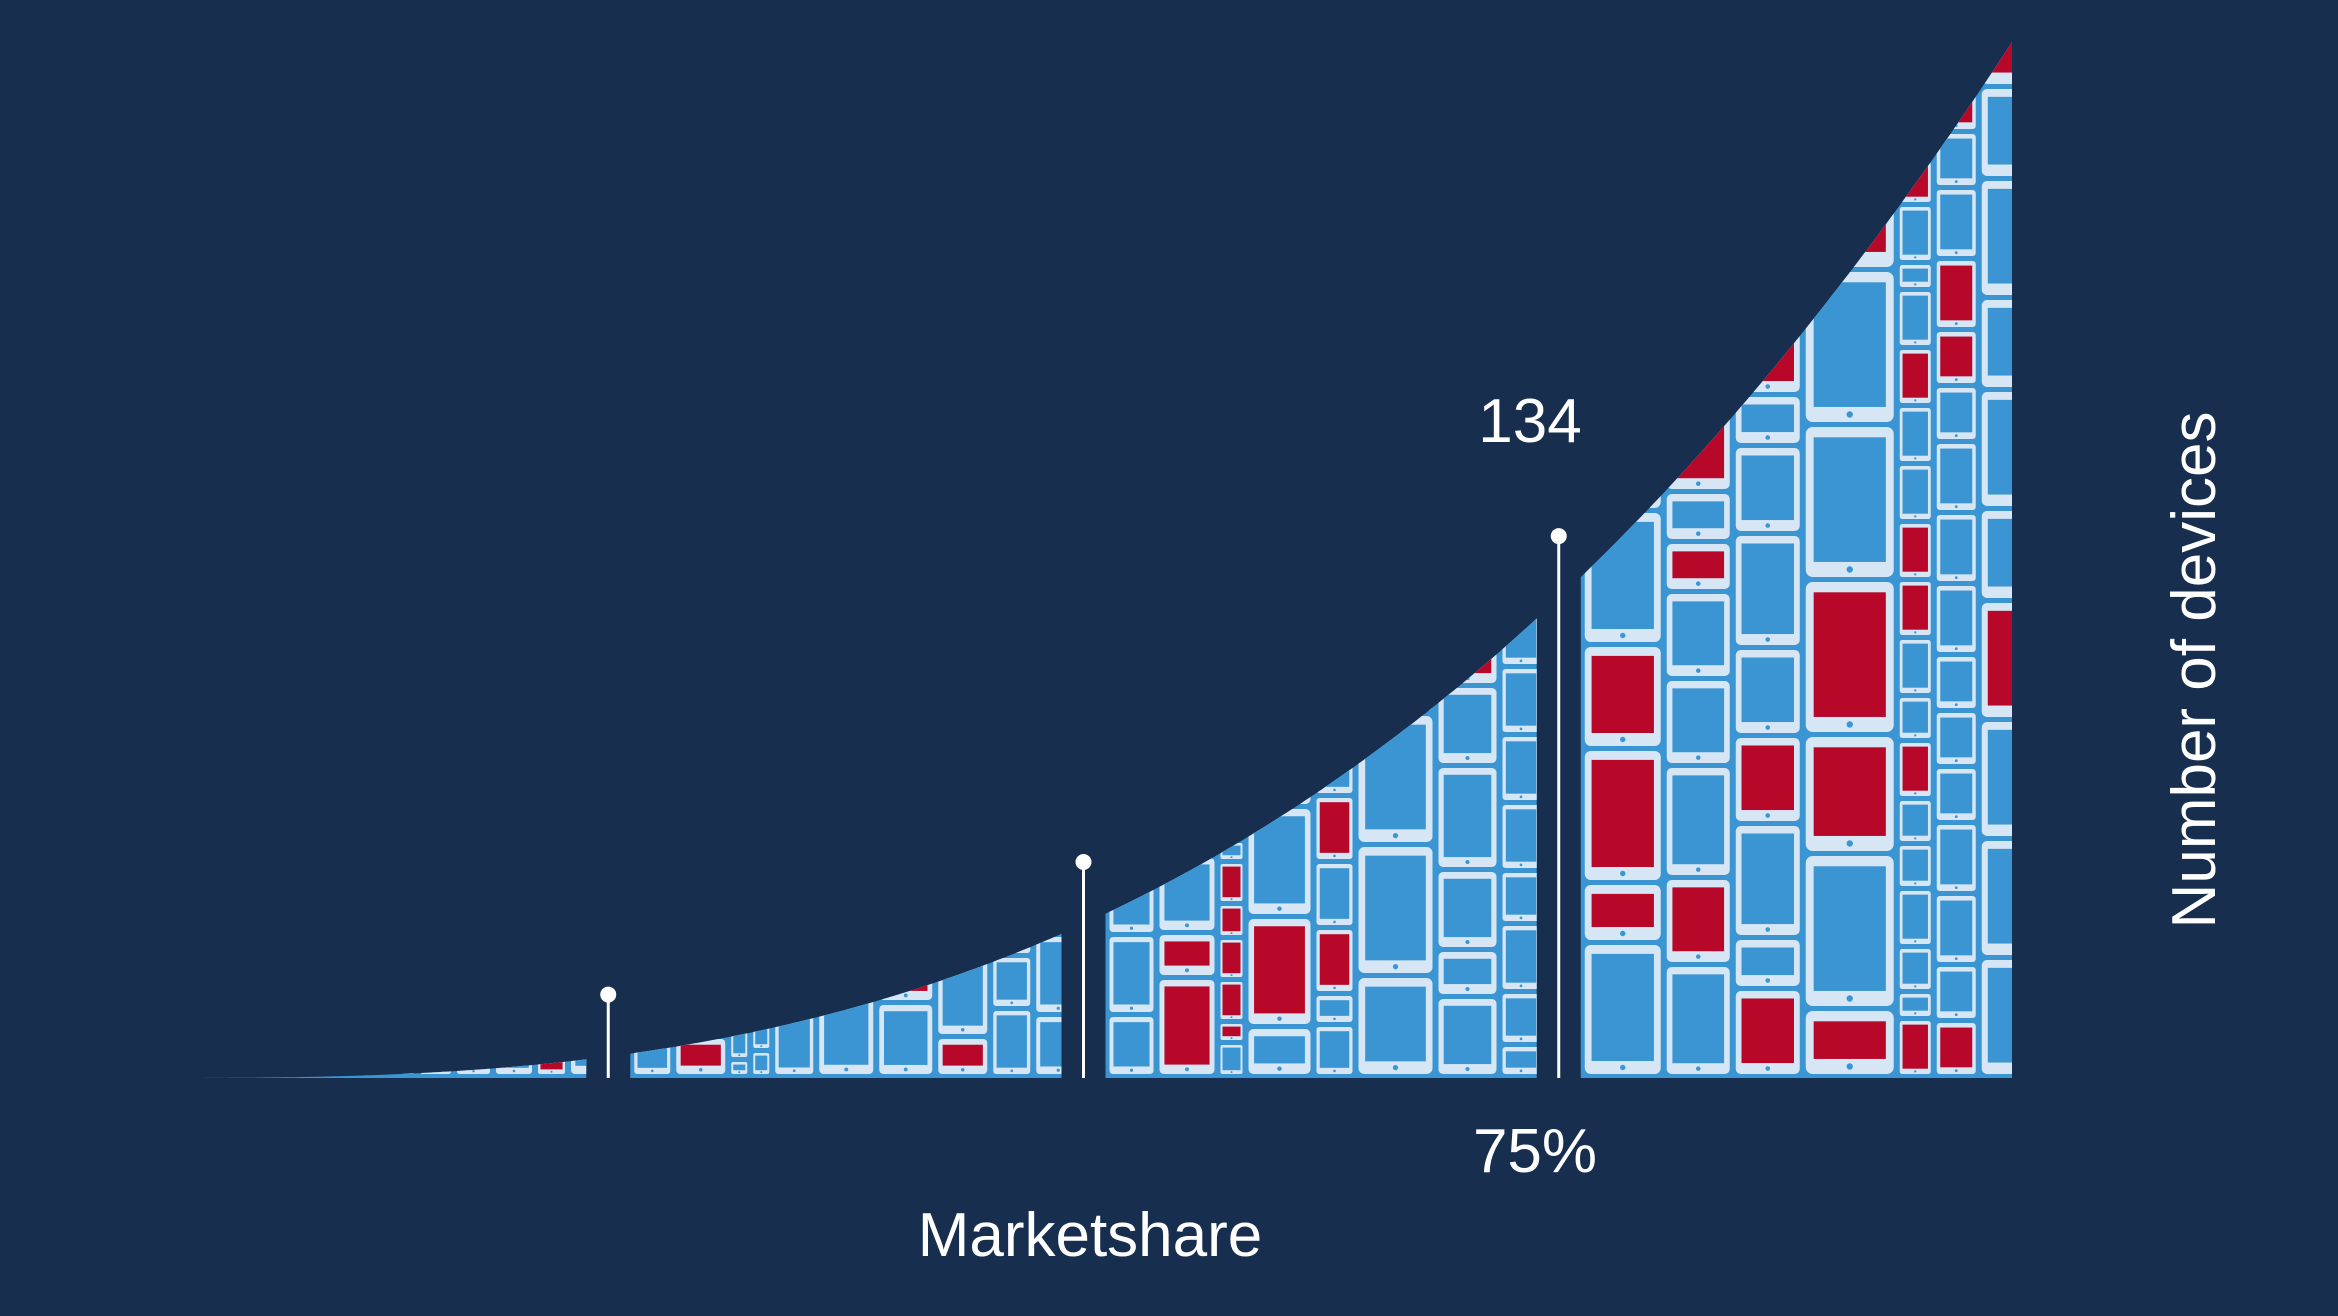 Image resolution: width=2338 pixels, height=1316 pixels. I want to click on annotation-x-label: 75%, so click(1535, 1151).